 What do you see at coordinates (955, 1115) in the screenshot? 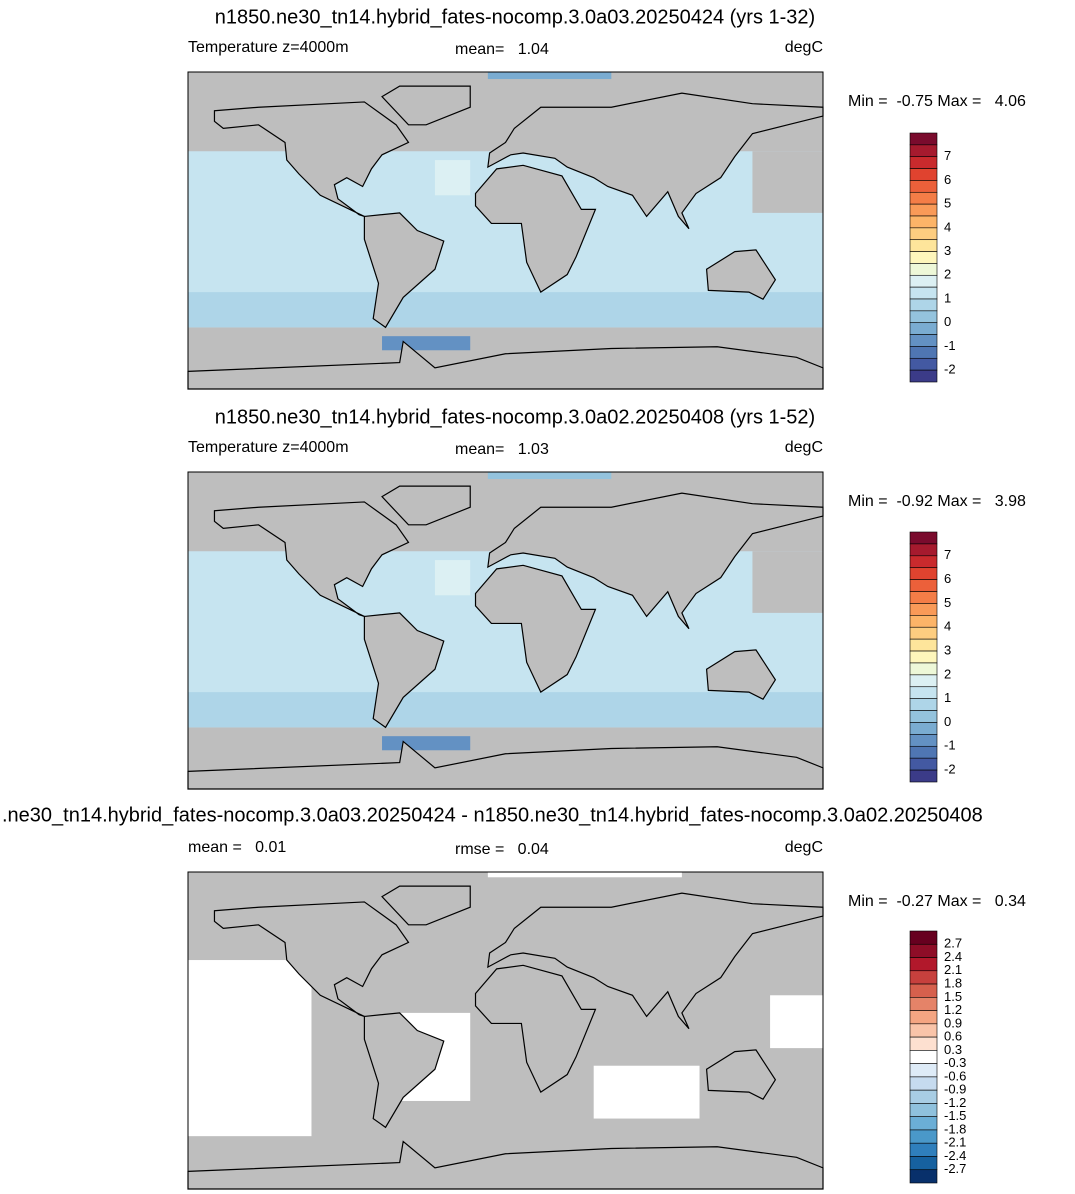
I see `colorbar-label: -1.5` at bounding box center [955, 1115].